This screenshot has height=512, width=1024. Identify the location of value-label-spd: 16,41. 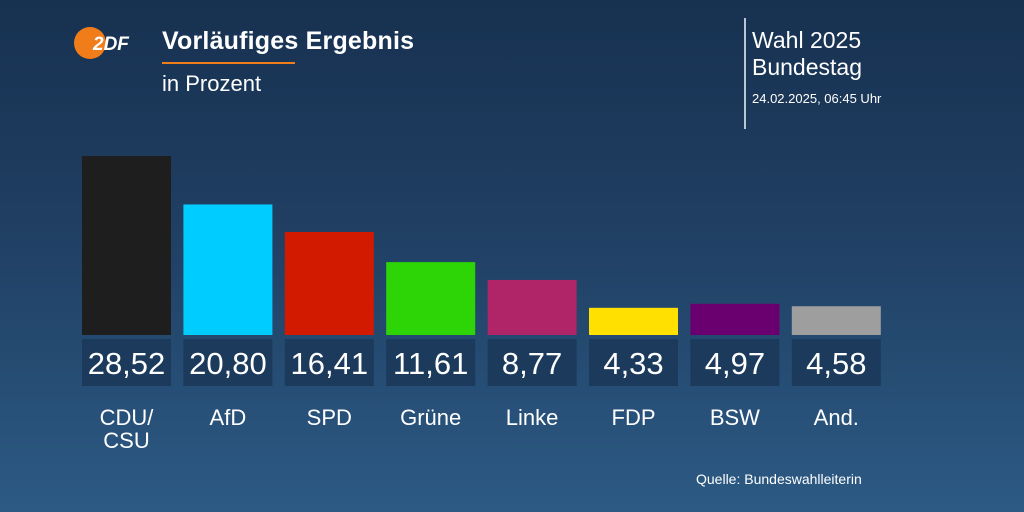
(330, 363).